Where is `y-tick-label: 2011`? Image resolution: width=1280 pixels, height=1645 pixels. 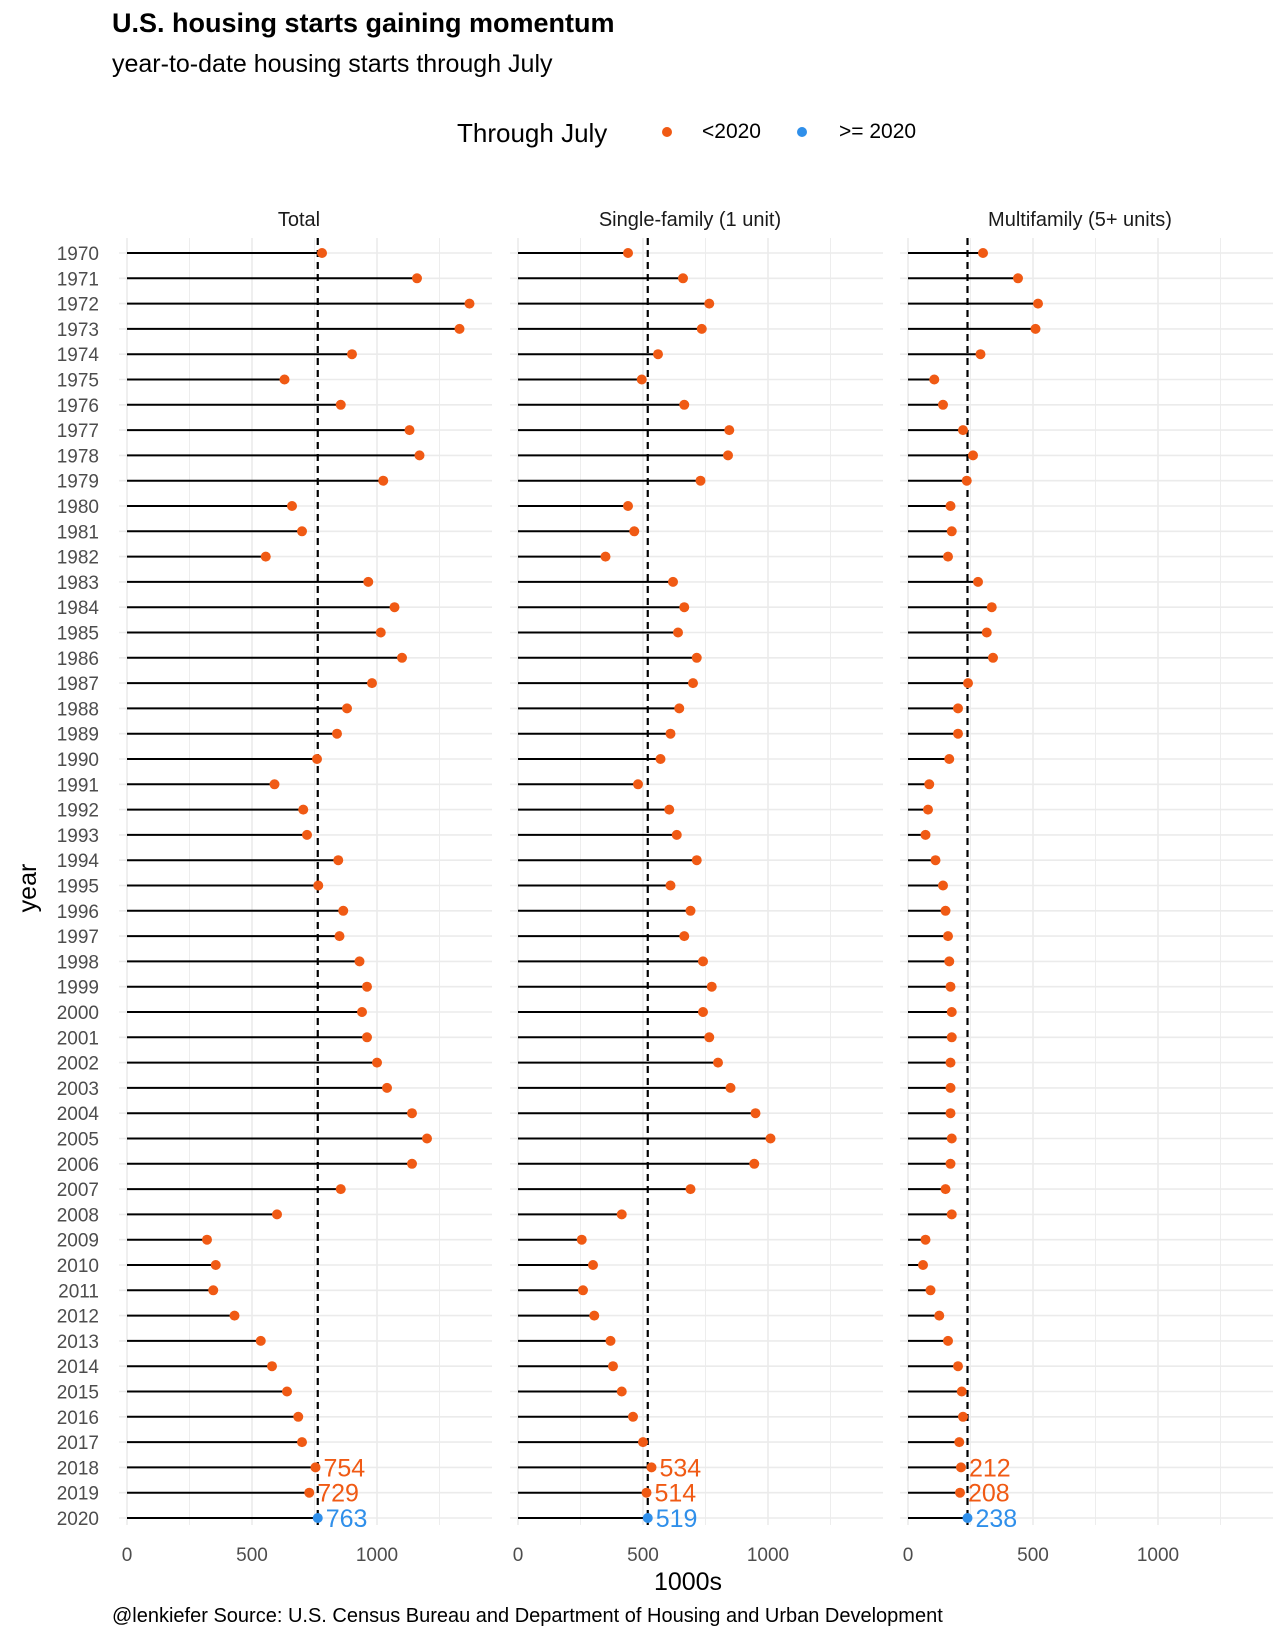
y-tick-label: 2011 is located at coordinates (78, 1291).